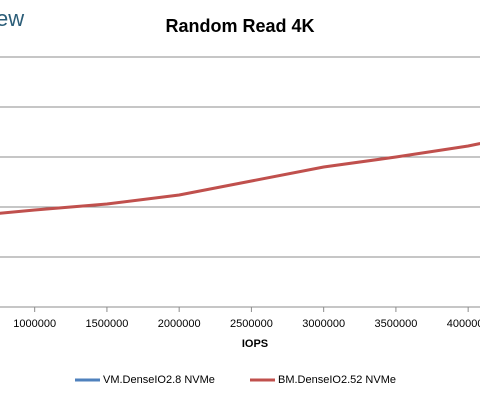 Image resolution: width=480 pixels, height=401 pixels. What do you see at coordinates (159, 380) in the screenshot?
I see `legend-label: VM.DenseIO2.8 NVMe` at bounding box center [159, 380].